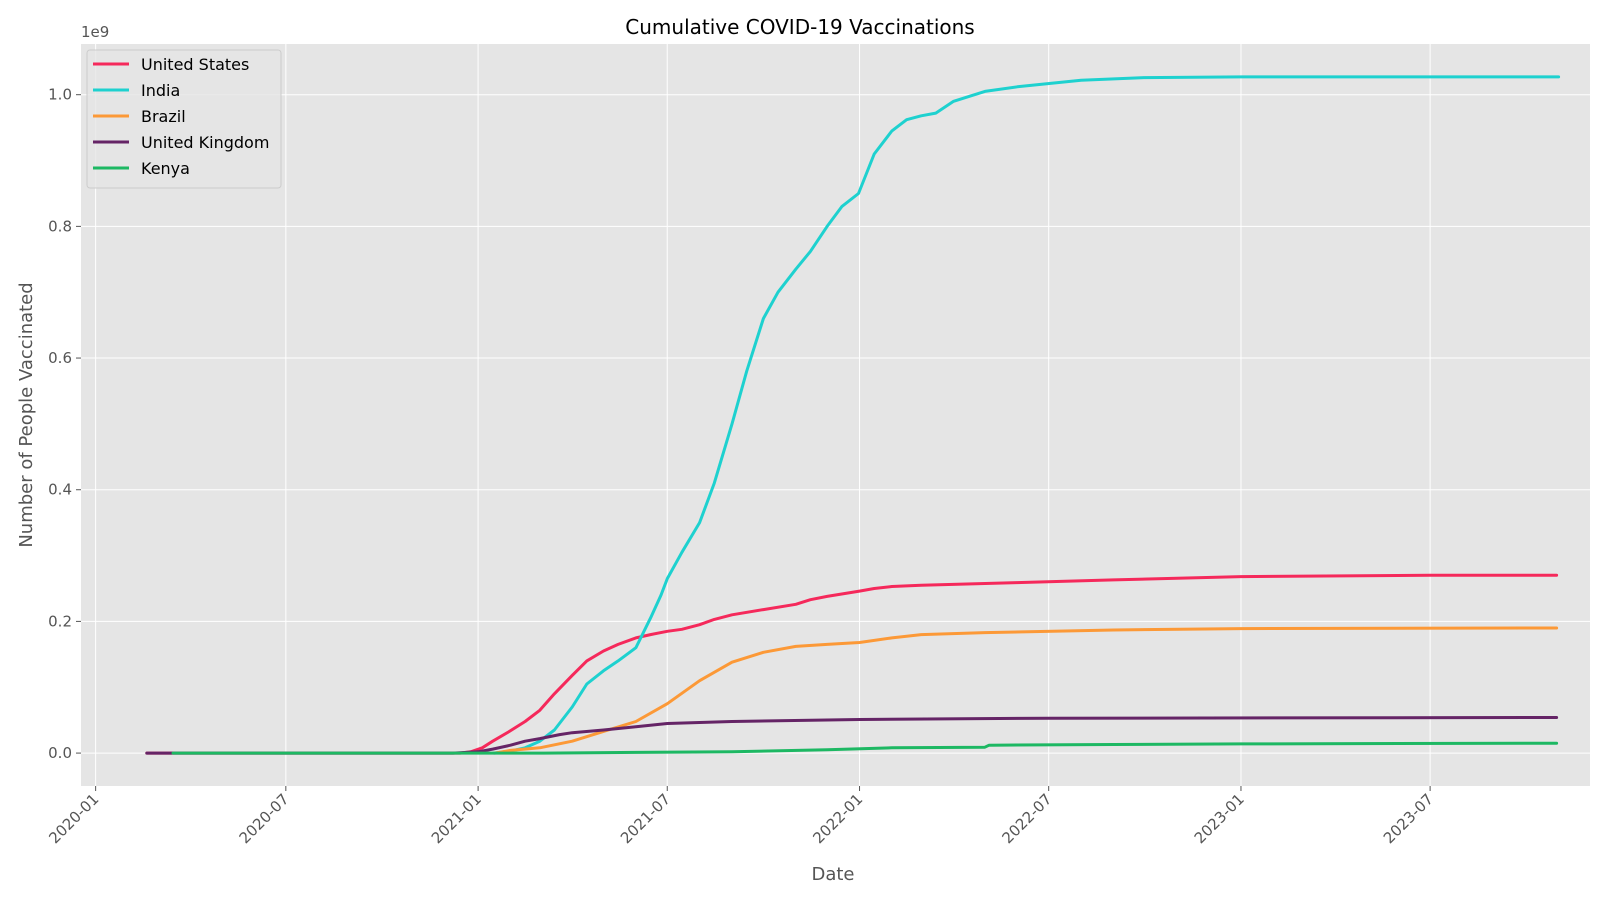 This screenshot has width=1600, height=904. Describe the element at coordinates (60, 226) in the screenshot. I see `y-tick-label: 0.8` at that location.